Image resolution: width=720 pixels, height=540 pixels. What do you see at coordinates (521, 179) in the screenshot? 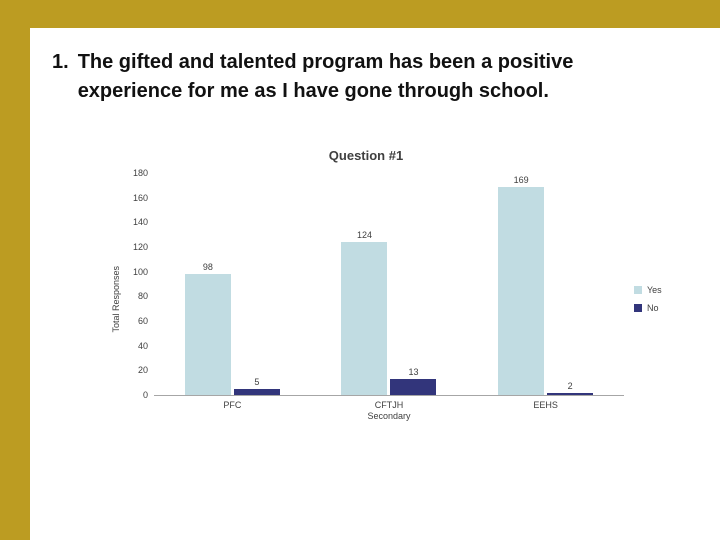
I see `bar-value-label: 169` at bounding box center [521, 179].